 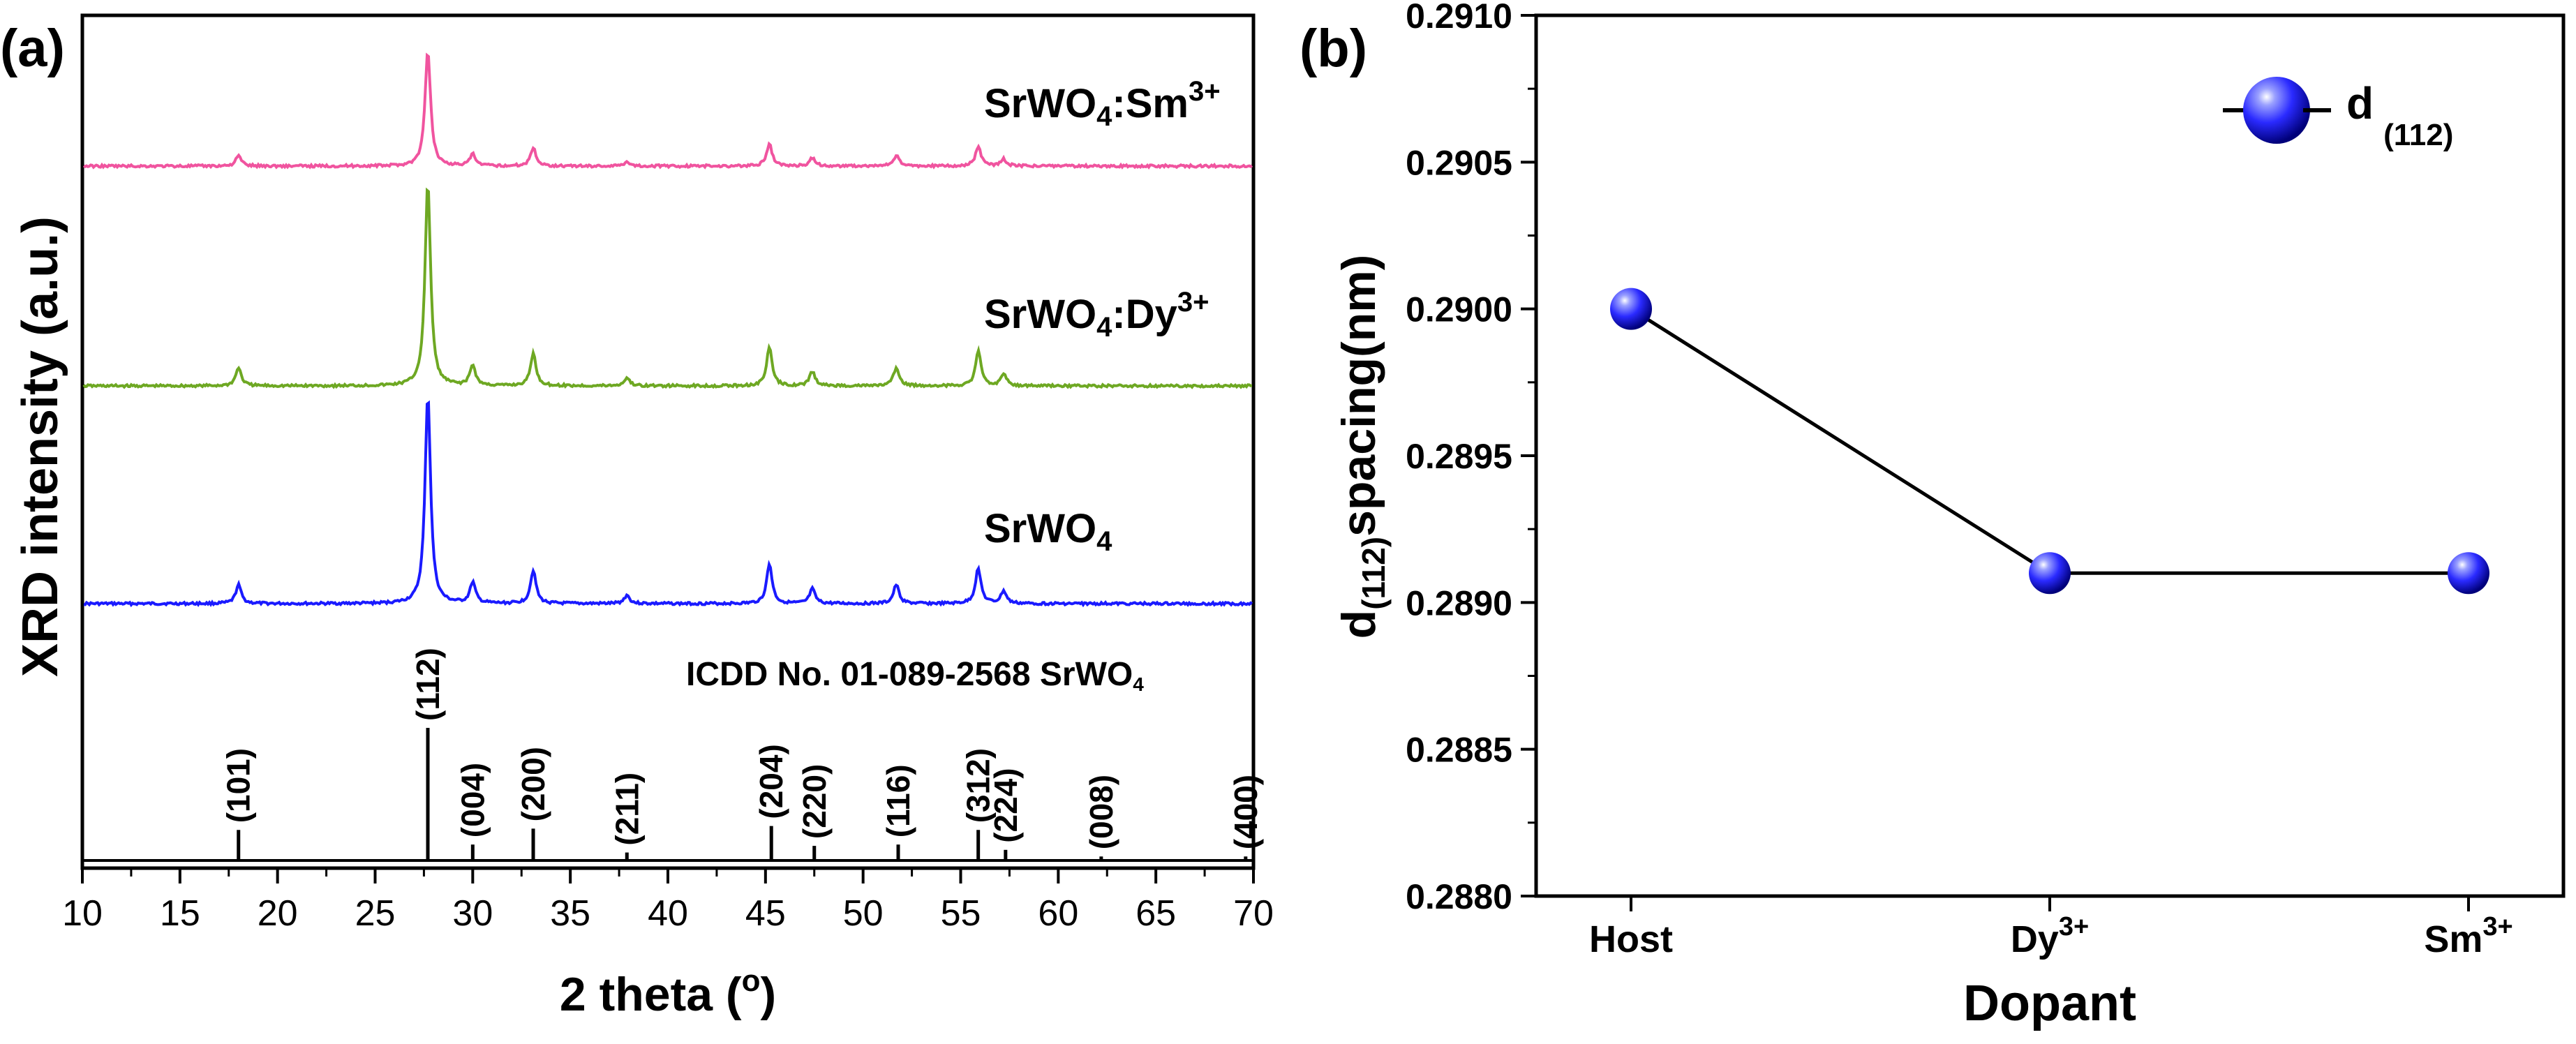 What do you see at coordinates (1459, 18) in the screenshot?
I see `panel-b-y-tick-label: 0.2910` at bounding box center [1459, 18].